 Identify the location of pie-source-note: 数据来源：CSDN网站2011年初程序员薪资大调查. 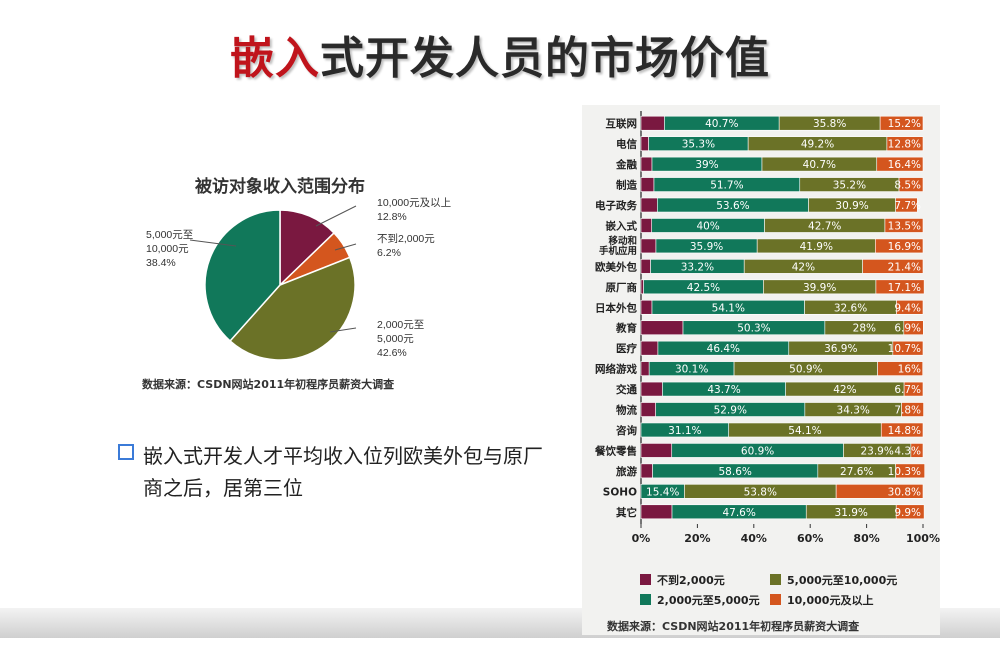
(268, 384).